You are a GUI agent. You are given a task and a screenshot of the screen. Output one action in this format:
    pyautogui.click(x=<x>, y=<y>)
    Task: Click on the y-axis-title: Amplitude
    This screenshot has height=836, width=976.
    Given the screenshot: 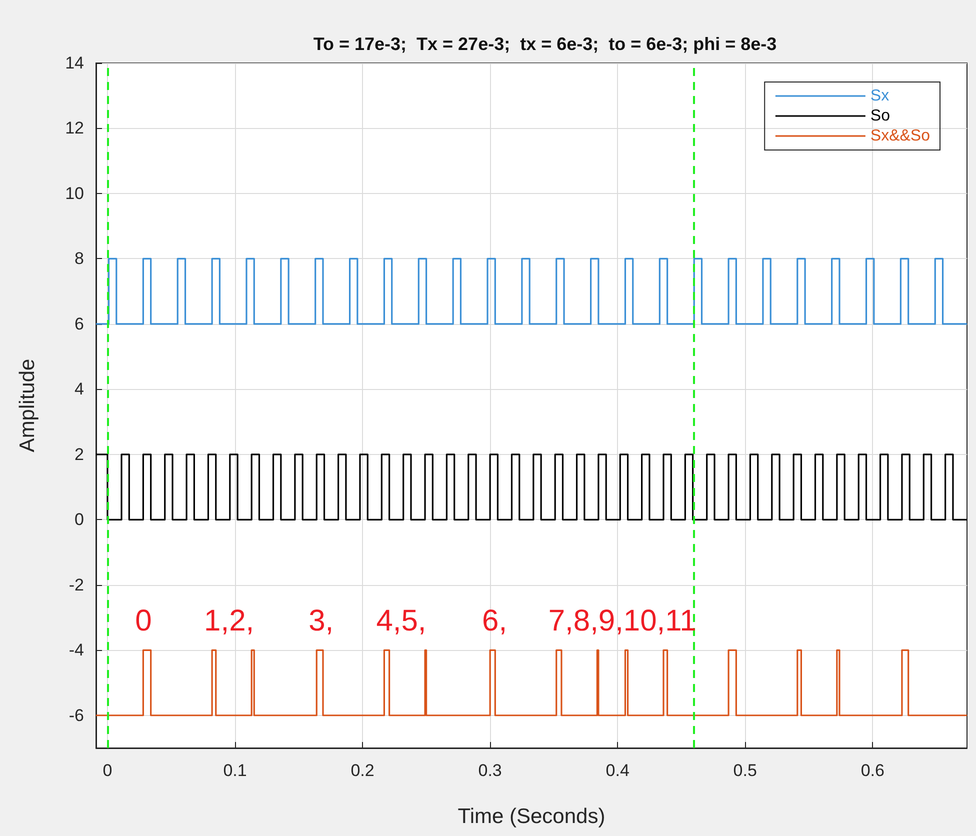 What is the action you would take?
    pyautogui.click(x=27, y=405)
    